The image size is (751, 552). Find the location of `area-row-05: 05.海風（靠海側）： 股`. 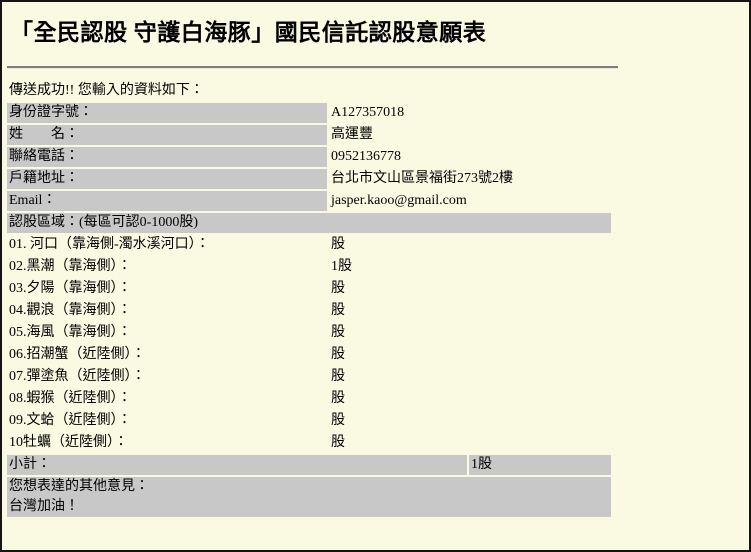

area-row-05: 05.海風（靠海側）： 股 is located at coordinates (309, 333).